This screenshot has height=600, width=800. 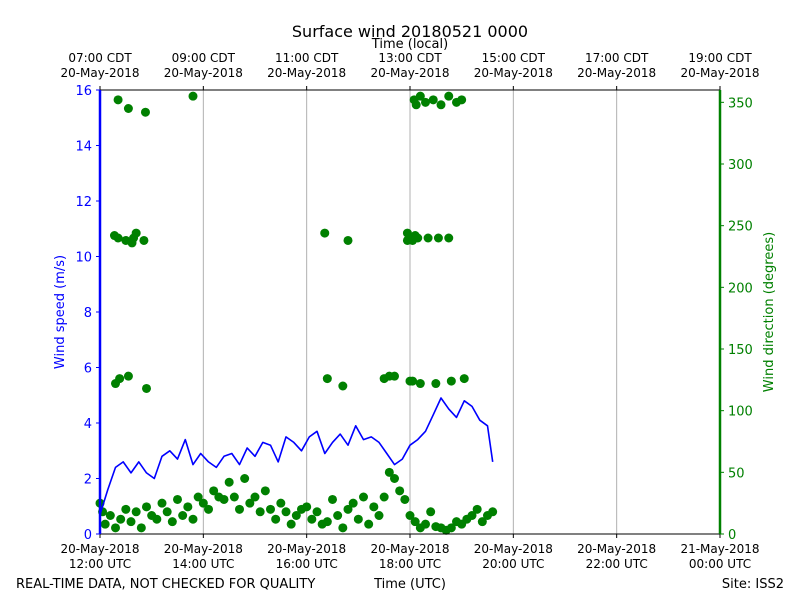 What do you see at coordinates (88, 424) in the screenshot?
I see `left-tick-label: 4` at bounding box center [88, 424].